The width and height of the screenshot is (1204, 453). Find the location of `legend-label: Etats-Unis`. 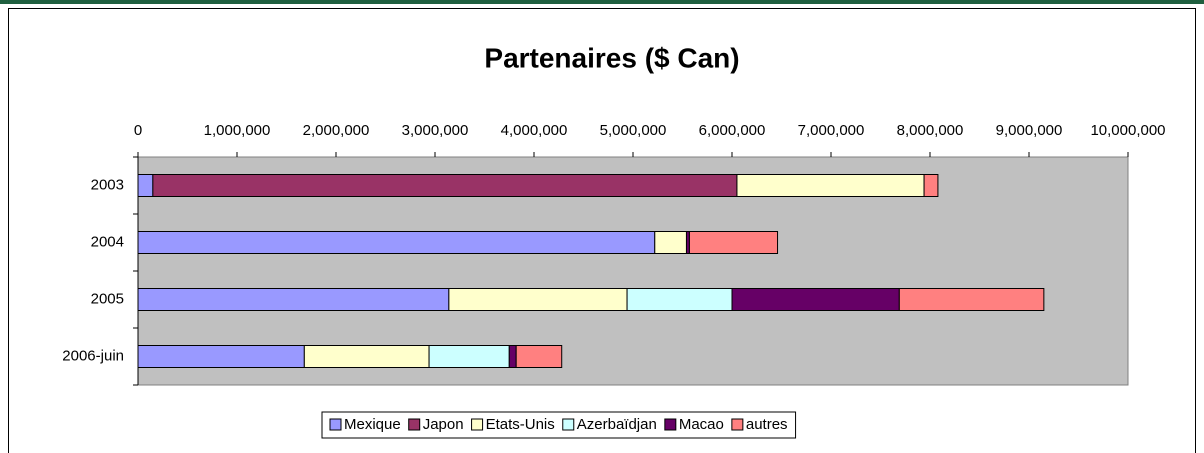

legend-label: Etats-Unis is located at coordinates (520, 424).